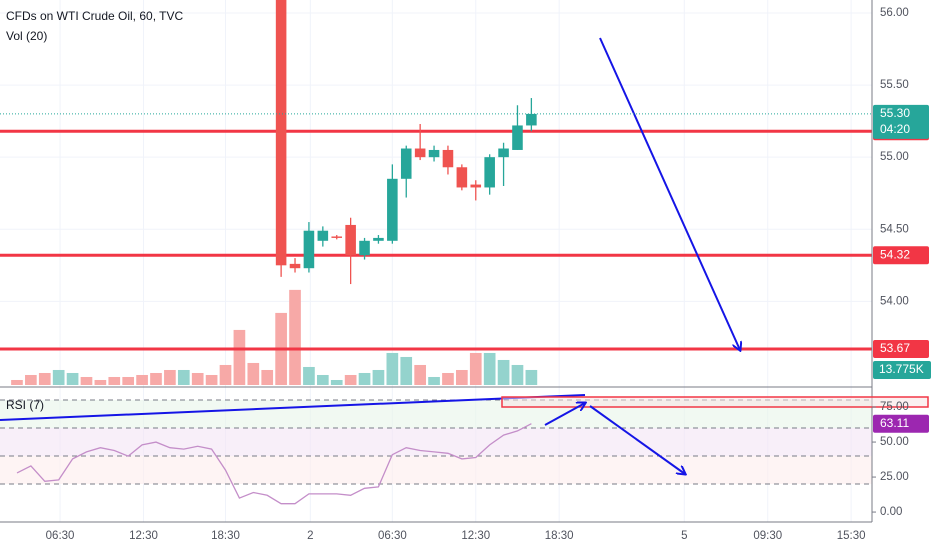  Describe the element at coordinates (894, 13) in the screenshot. I see `y-tick-label: 56.00` at that location.